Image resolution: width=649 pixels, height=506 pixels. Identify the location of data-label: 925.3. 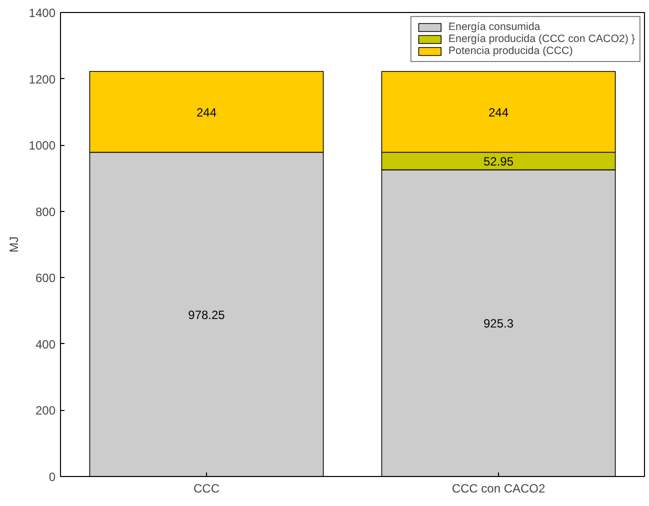
(498, 323).